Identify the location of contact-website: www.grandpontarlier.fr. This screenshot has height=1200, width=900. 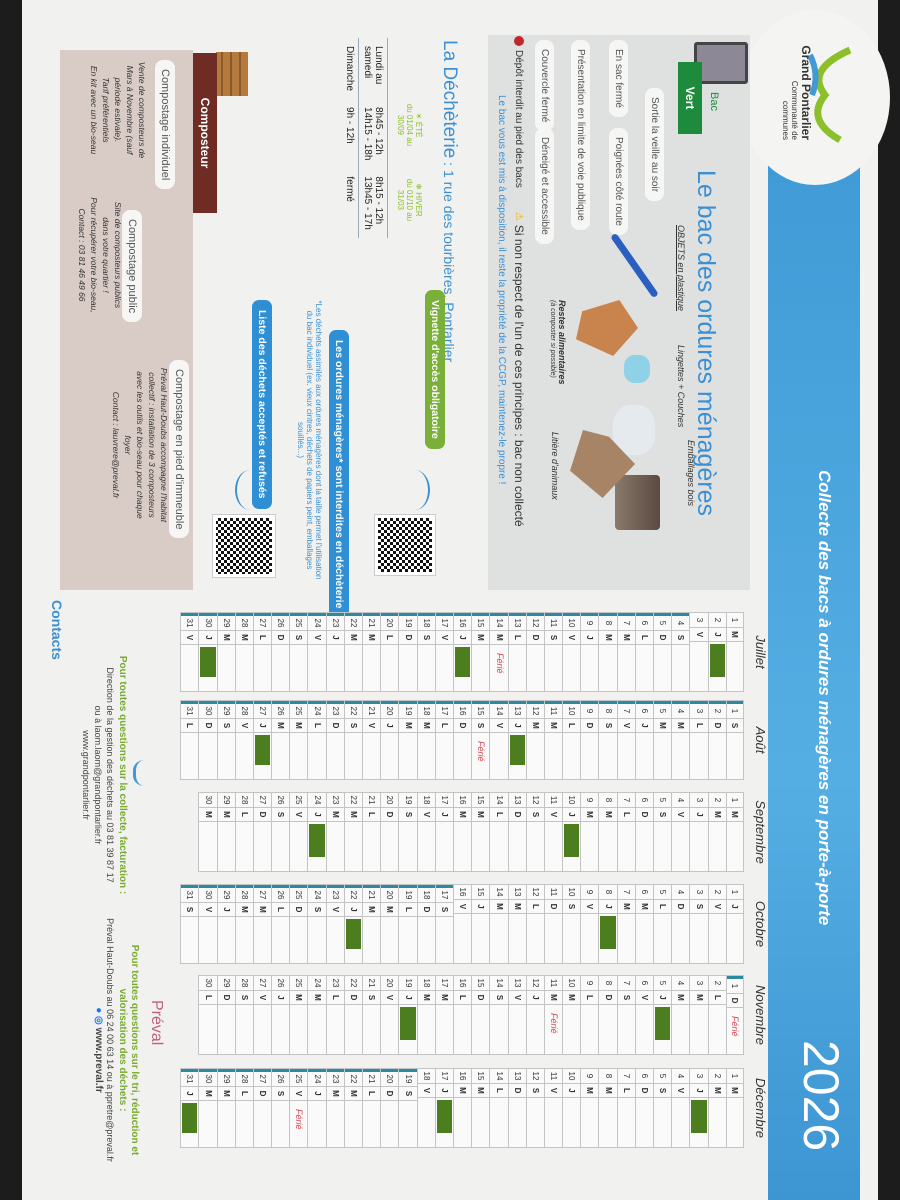
(86, 775).